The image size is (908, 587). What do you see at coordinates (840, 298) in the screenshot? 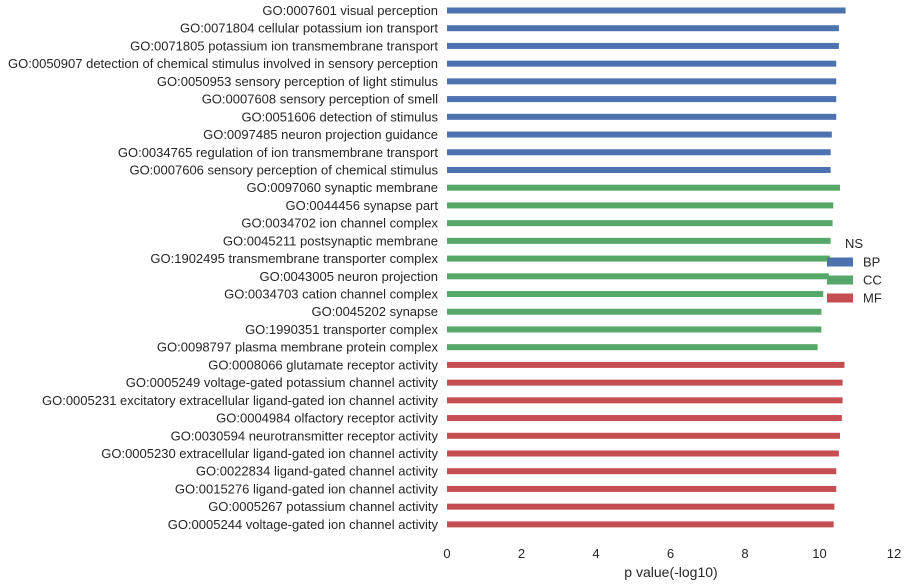
I see `legend-swatch-mf` at bounding box center [840, 298].